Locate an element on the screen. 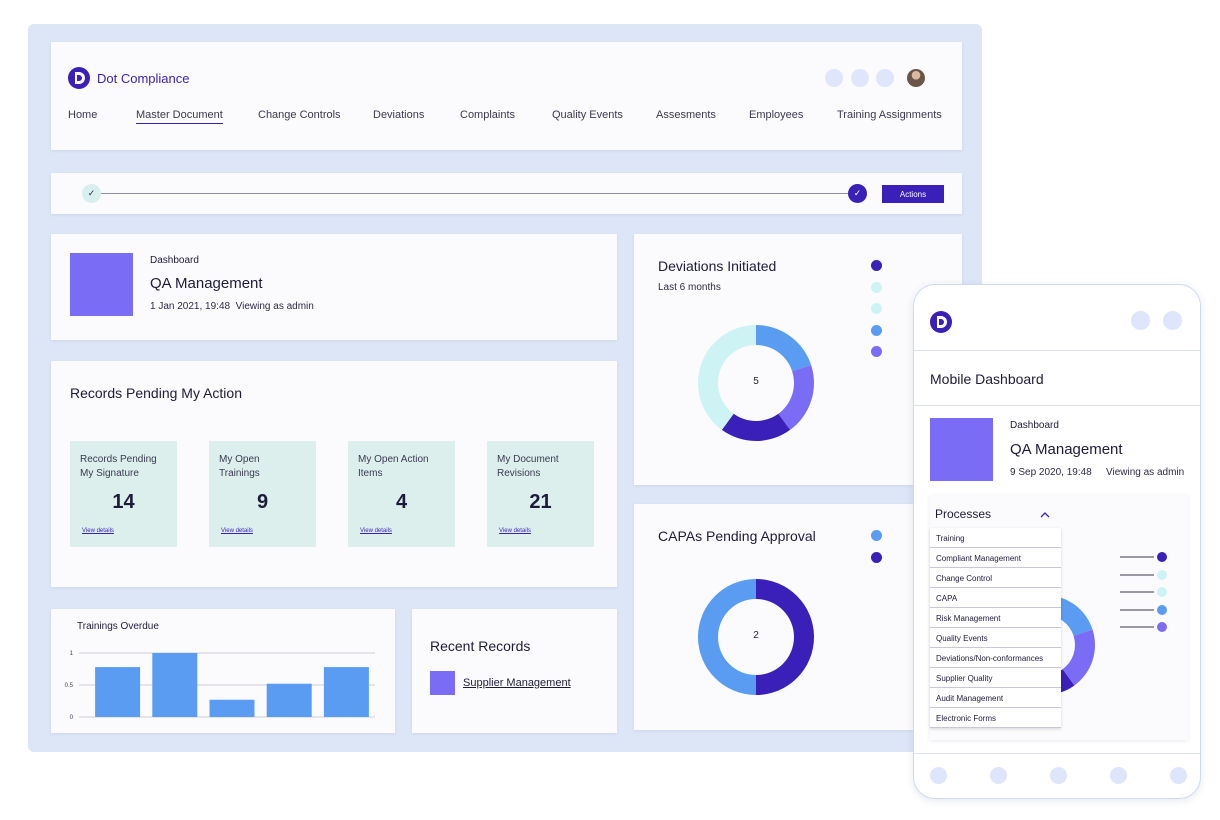 This screenshot has width=1220, height=820. user-avatar is located at coordinates (916, 78).